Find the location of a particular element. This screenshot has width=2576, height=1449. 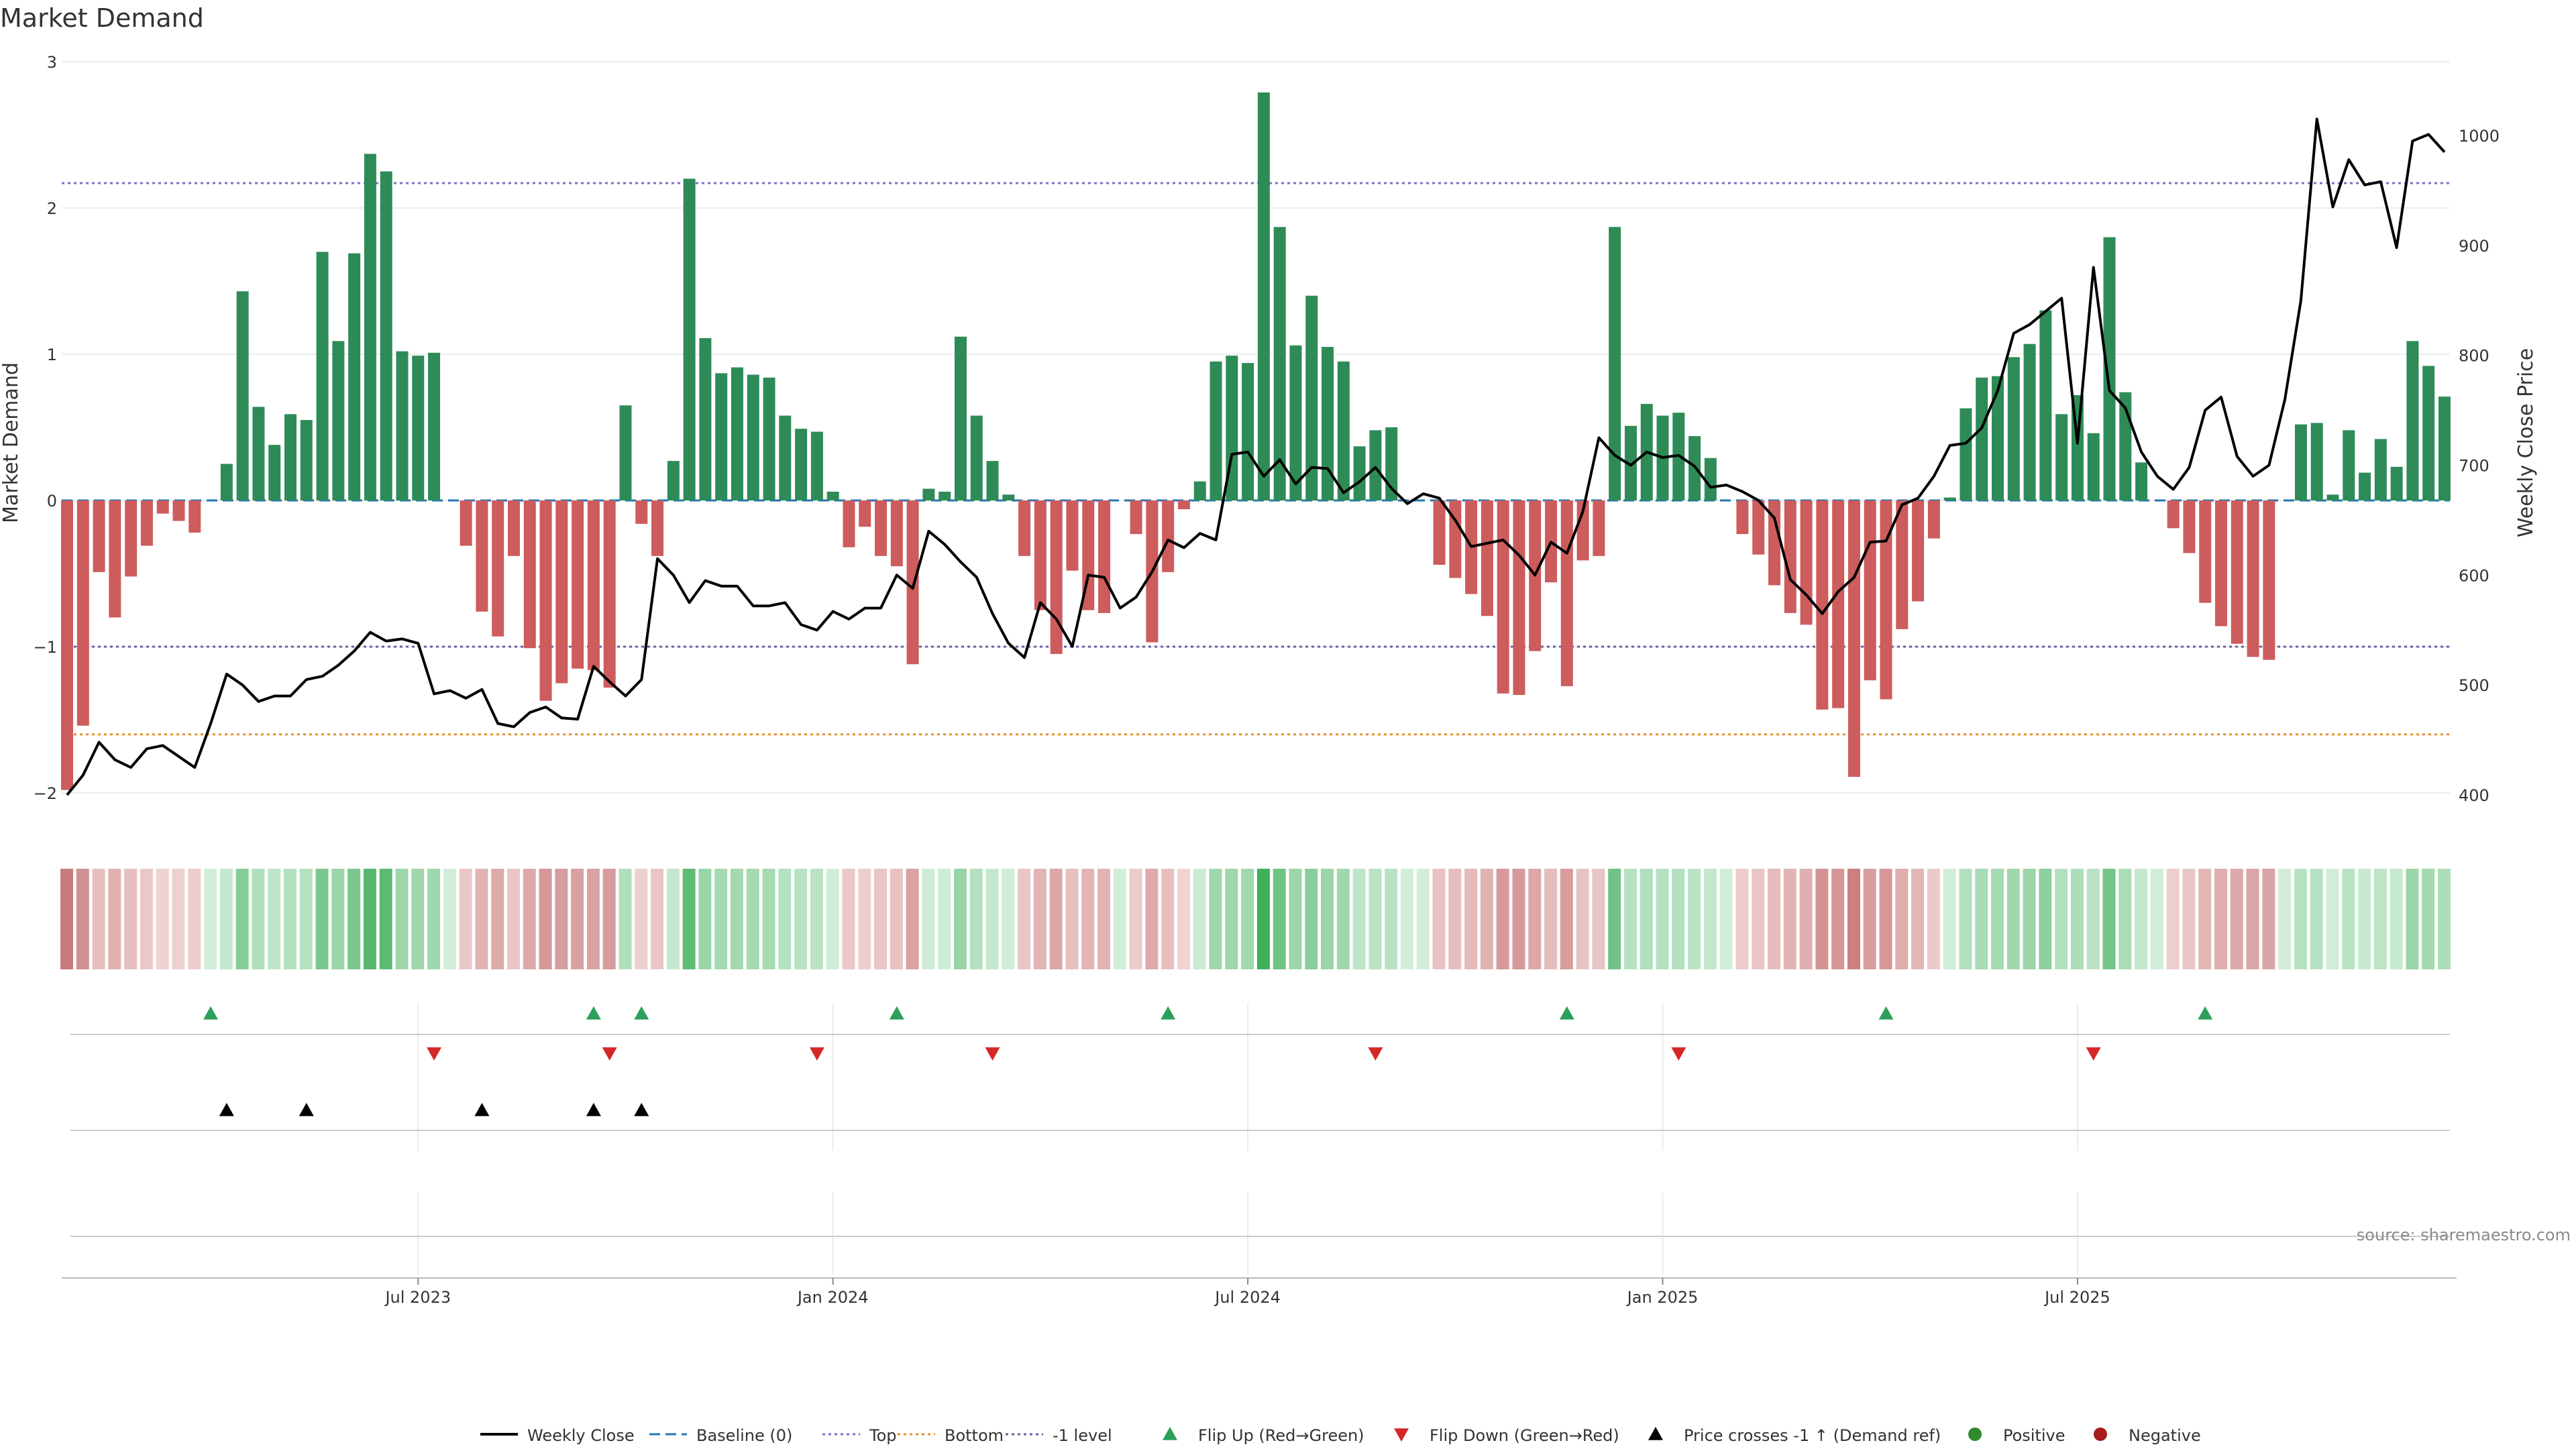

y-tick-label: 3 is located at coordinates (52, 62).